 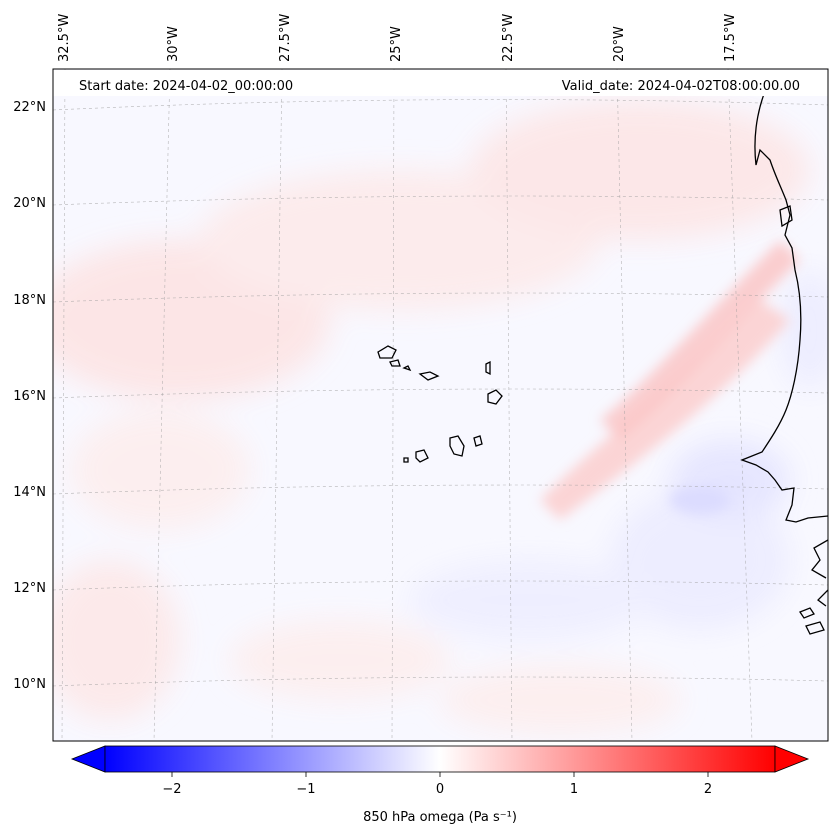 I want to click on colorbar-extend-max, so click(x=792, y=759).